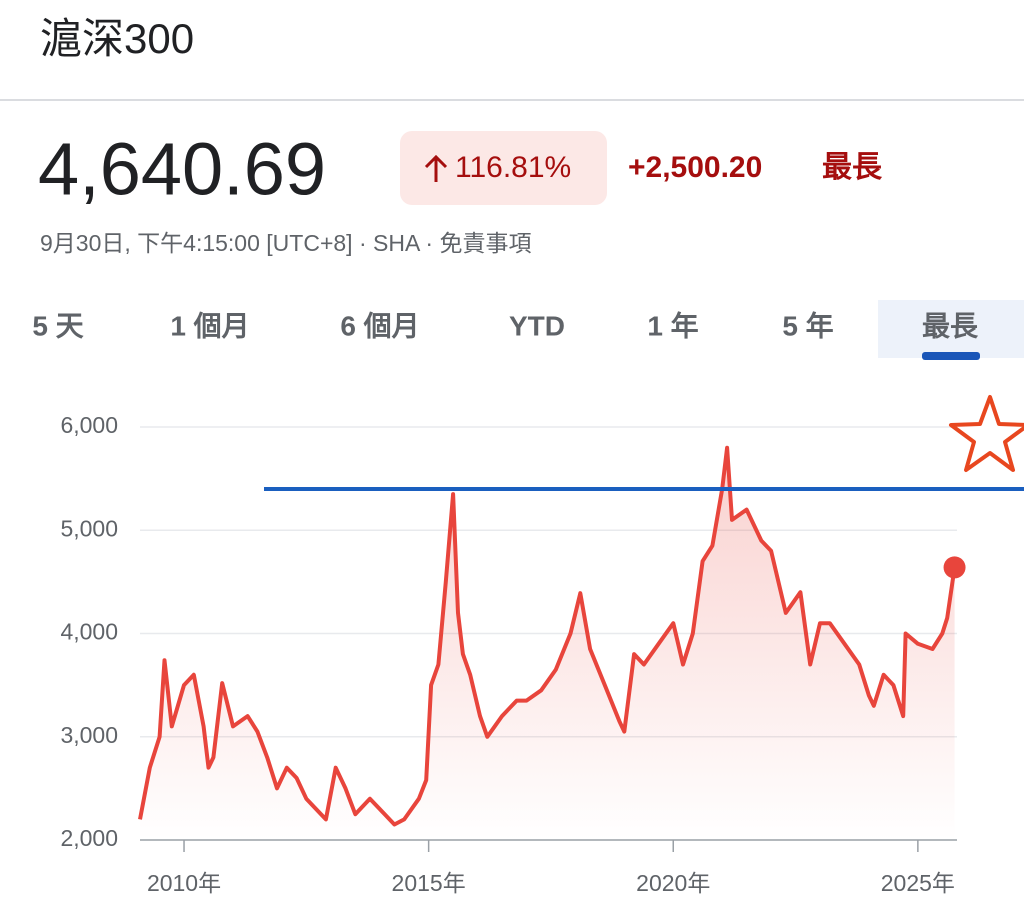 The width and height of the screenshot is (1024, 906). I want to click on x-tick-label: 2015年, so click(429, 883).